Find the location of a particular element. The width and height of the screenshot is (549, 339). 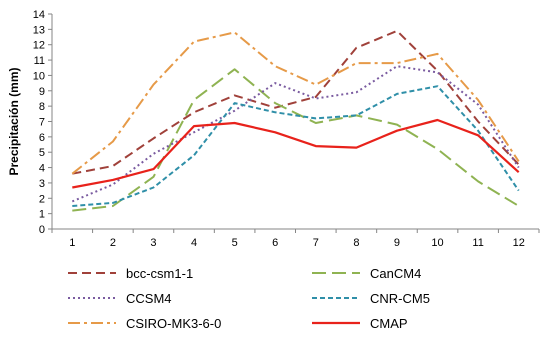

x-tick-label: 3 is located at coordinates (153, 243).